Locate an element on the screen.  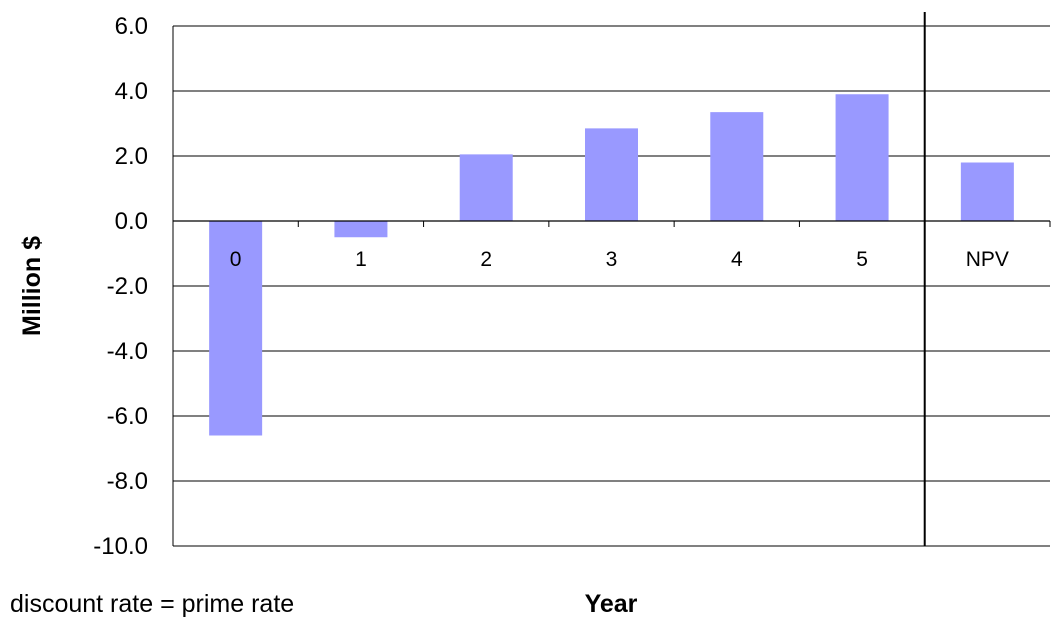
x-tick-label: 3 is located at coordinates (612, 259).